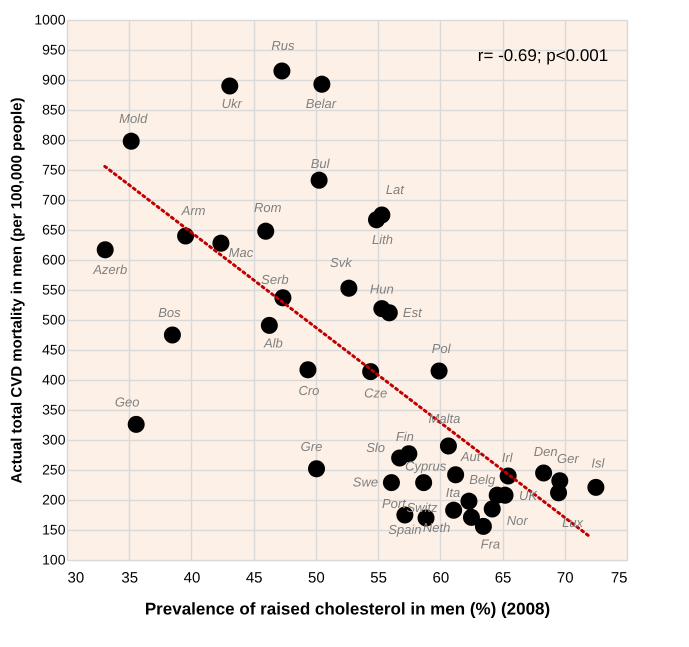 Image resolution: width=689 pixels, height=647 pixels. What do you see at coordinates (598, 462) in the screenshot?
I see `annotation: Isl` at bounding box center [598, 462].